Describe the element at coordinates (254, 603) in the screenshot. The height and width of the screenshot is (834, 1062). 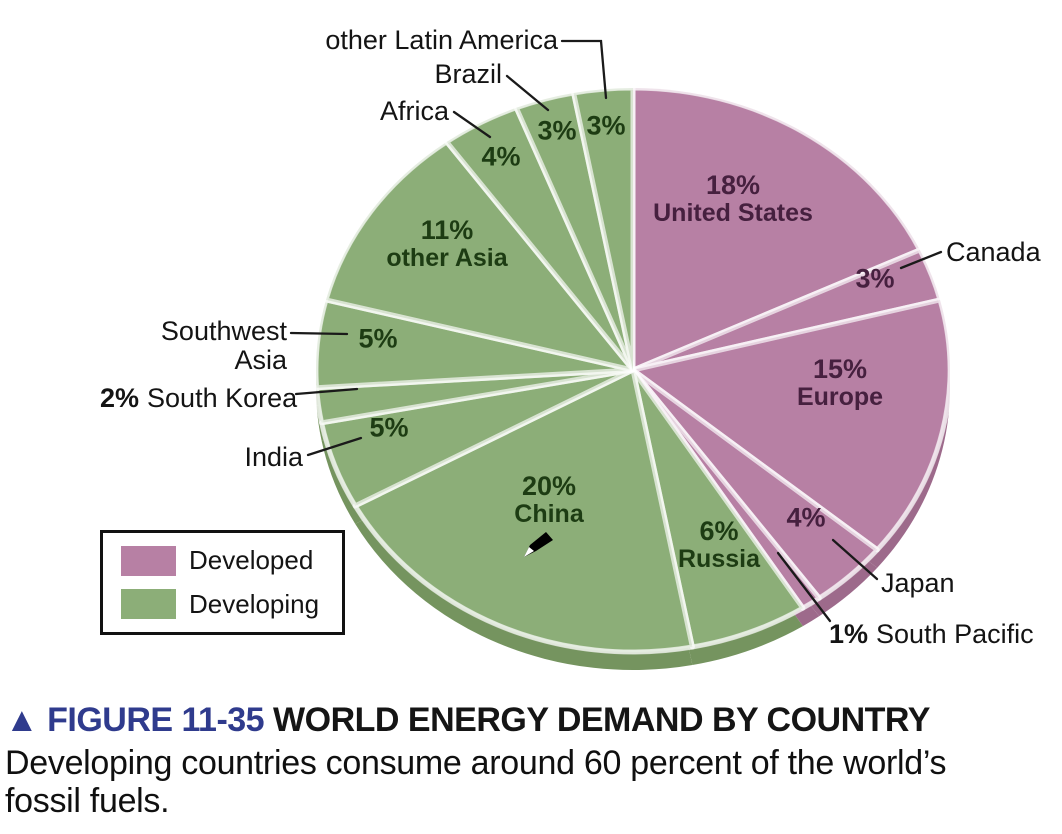
I see `legend-label-developing: Developing` at that location.